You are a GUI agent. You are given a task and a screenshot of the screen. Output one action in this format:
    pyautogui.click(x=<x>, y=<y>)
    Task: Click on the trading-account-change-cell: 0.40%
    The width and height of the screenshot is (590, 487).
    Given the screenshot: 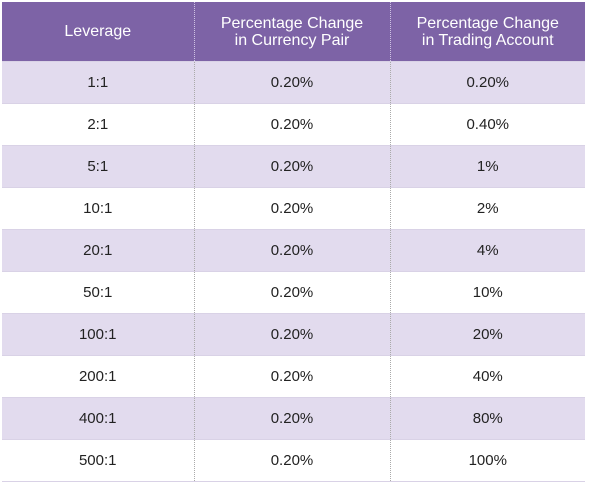 What is the action you would take?
    pyautogui.click(x=487, y=124)
    